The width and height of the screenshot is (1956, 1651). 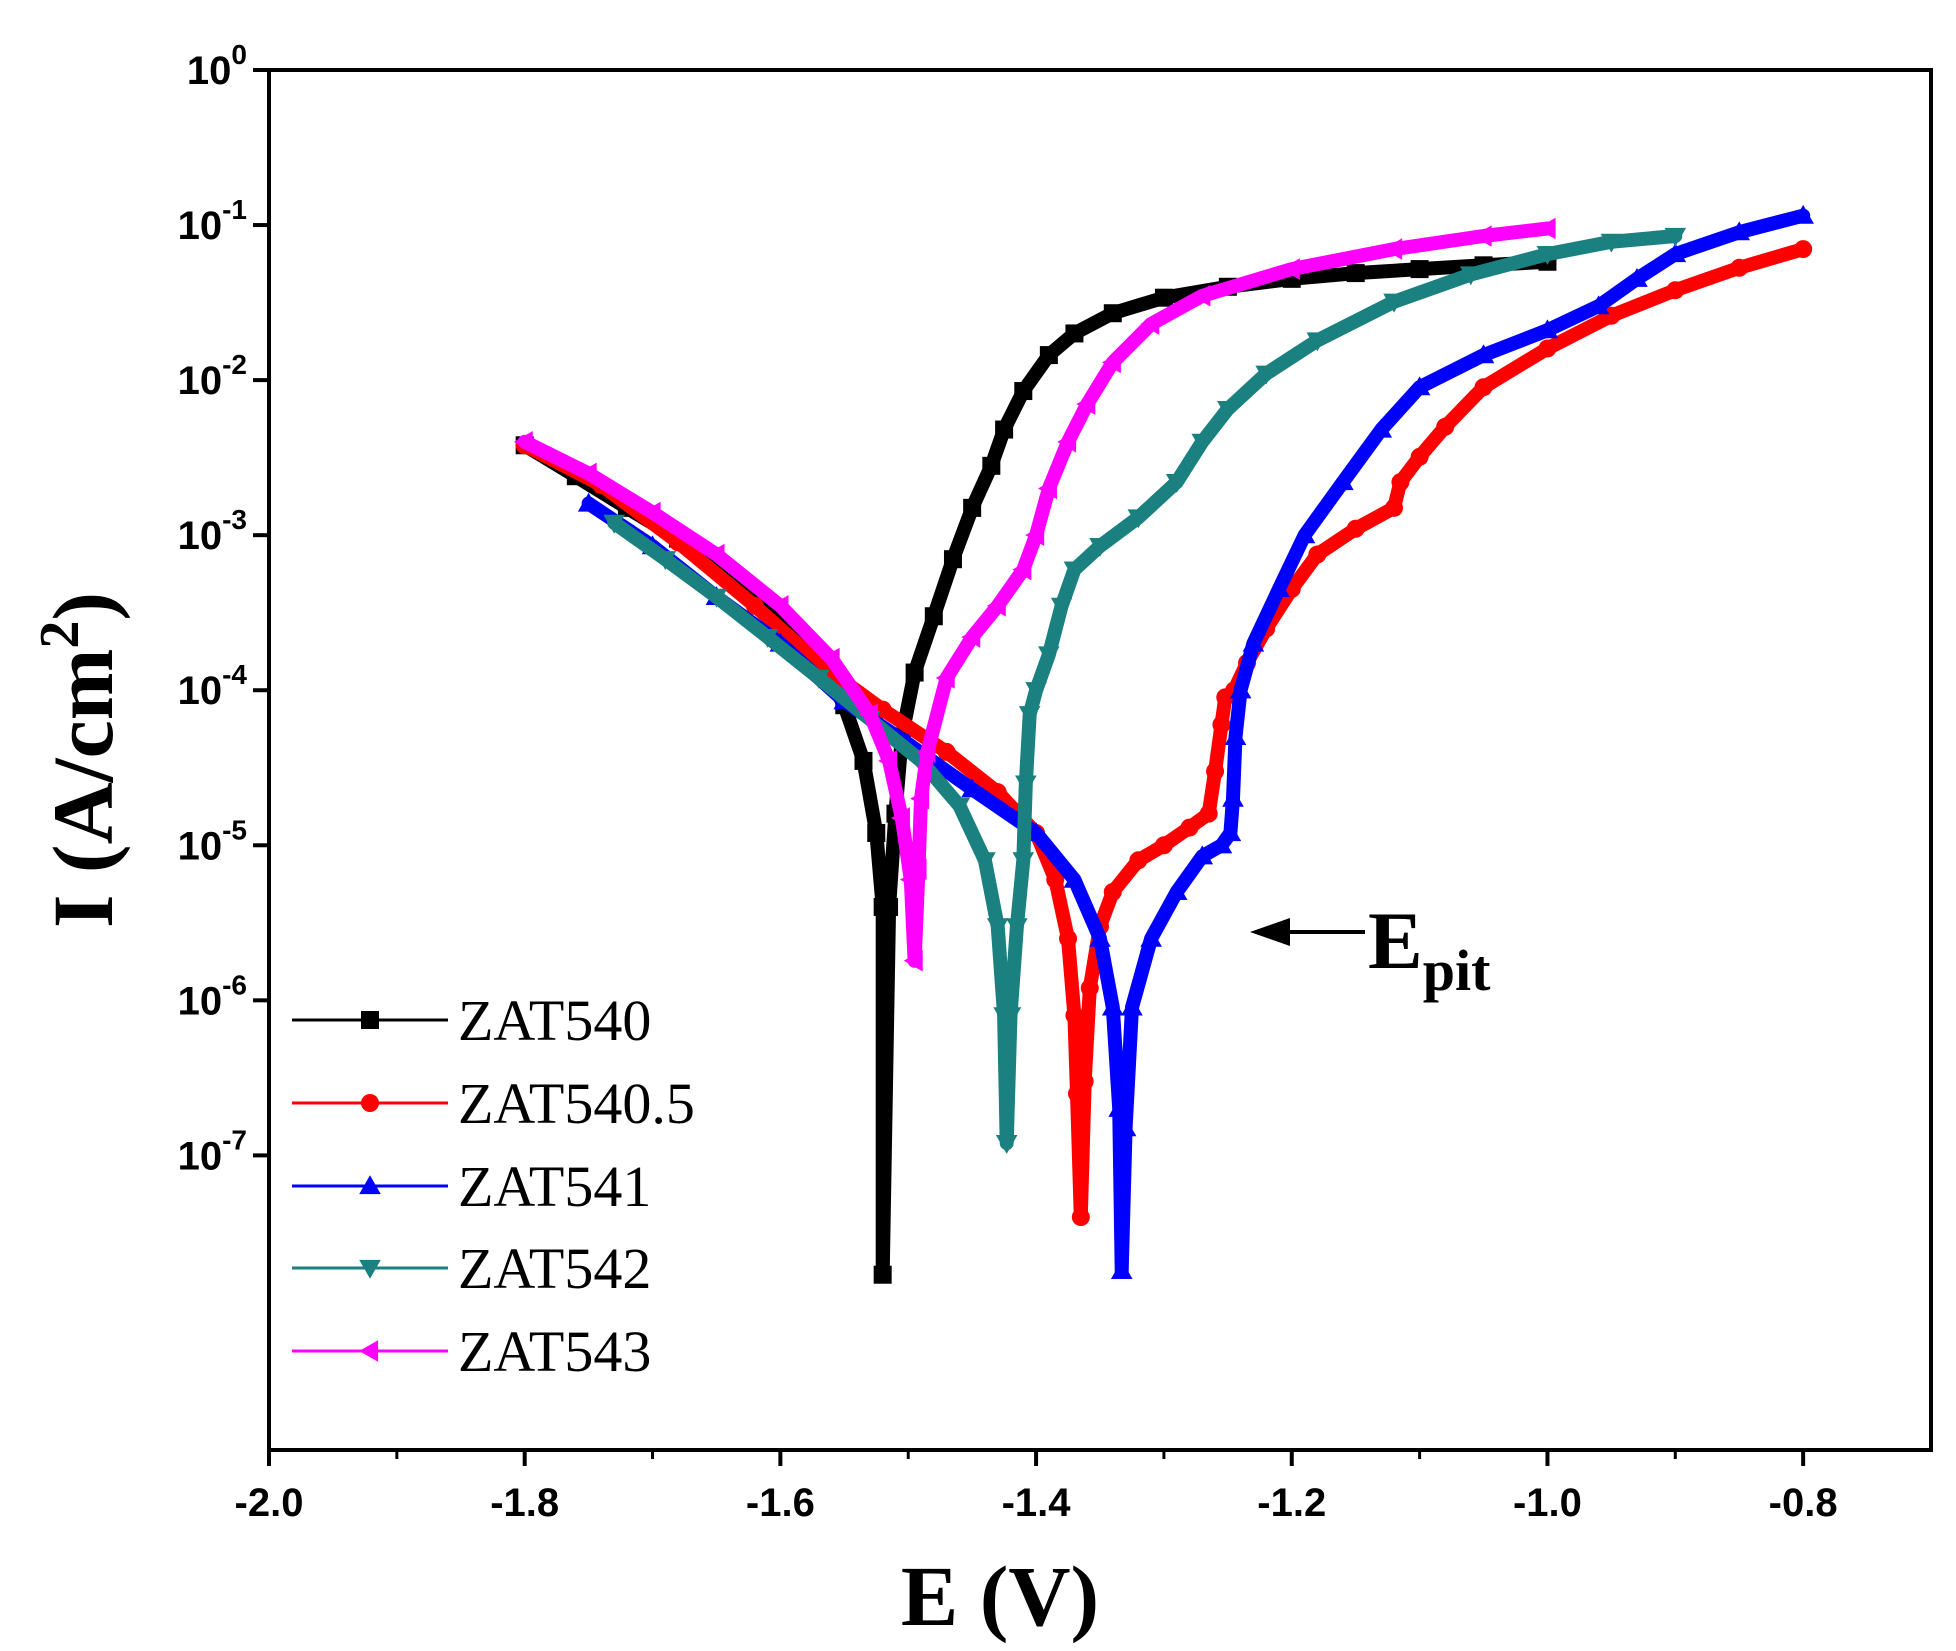 I want to click on y-tick-exp: -4, so click(x=234, y=674).